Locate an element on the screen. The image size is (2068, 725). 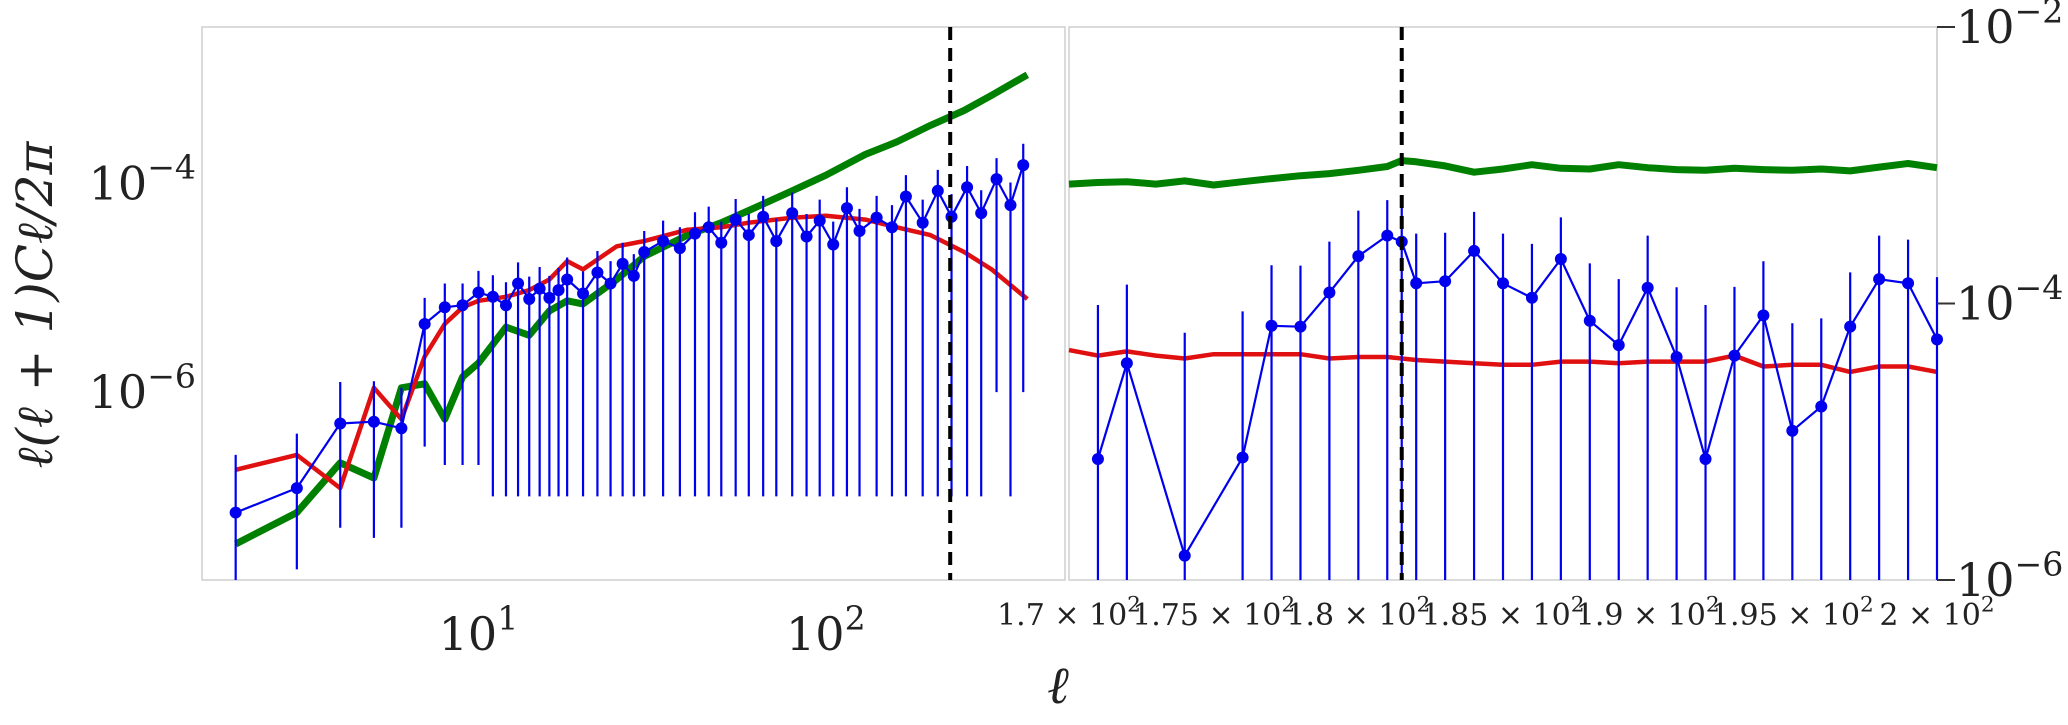
left-x-tick-label: 10¹ is located at coordinates (479, 629).